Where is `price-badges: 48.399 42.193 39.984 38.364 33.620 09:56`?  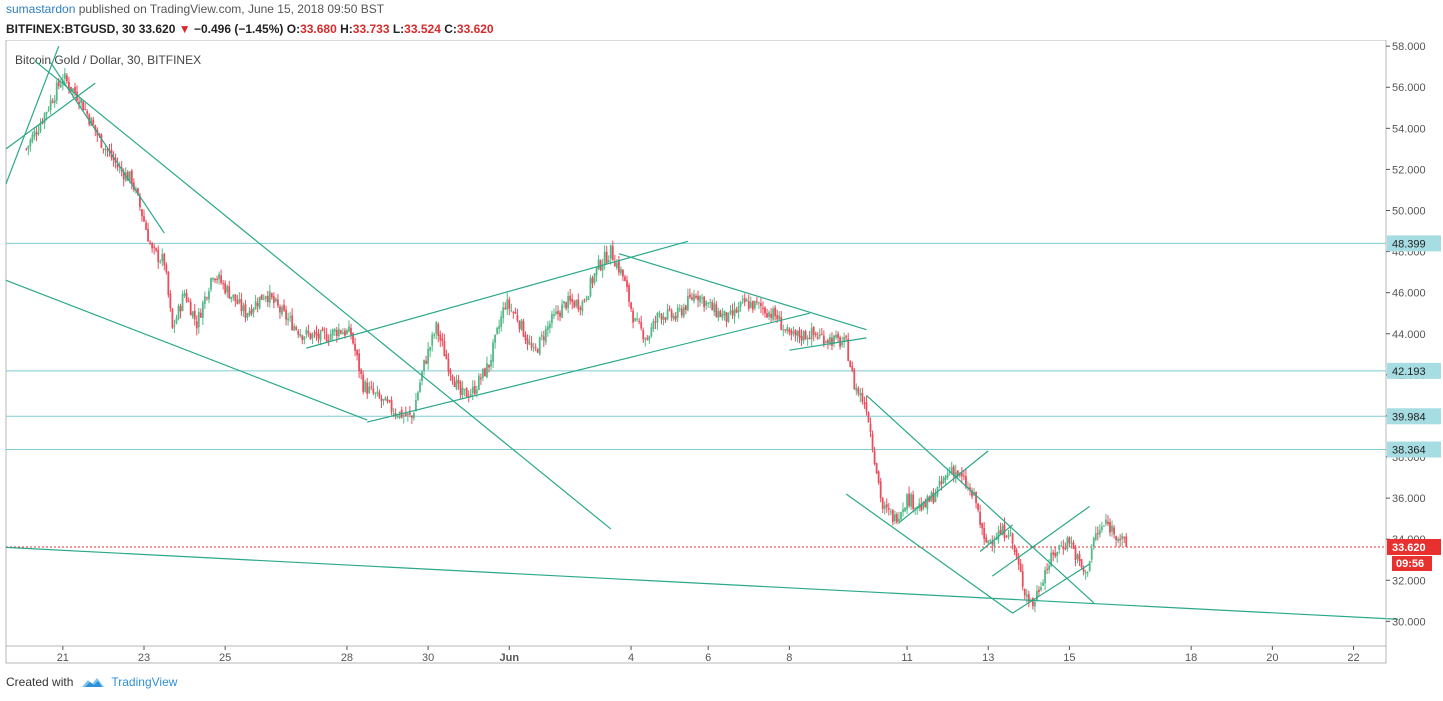
price-badges: 48.399 42.193 39.984 38.364 33.620 09:56 is located at coordinates (1414, 403).